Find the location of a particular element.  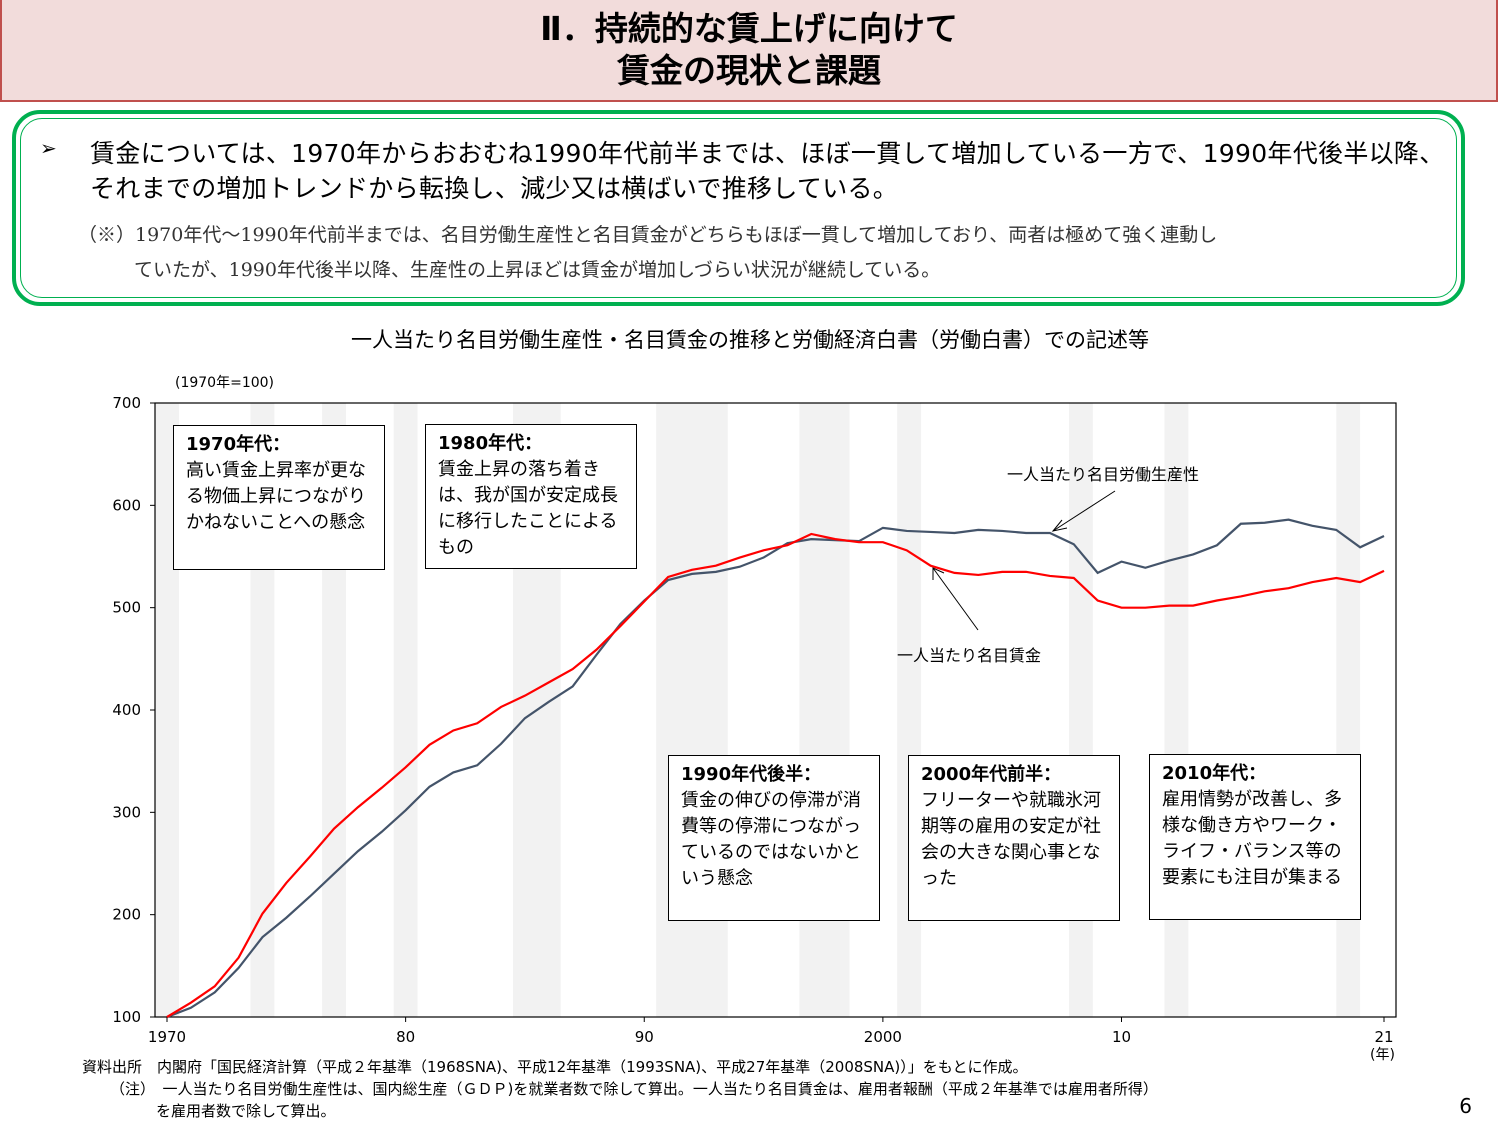

y-tick-label: 600 is located at coordinates (126, 505).